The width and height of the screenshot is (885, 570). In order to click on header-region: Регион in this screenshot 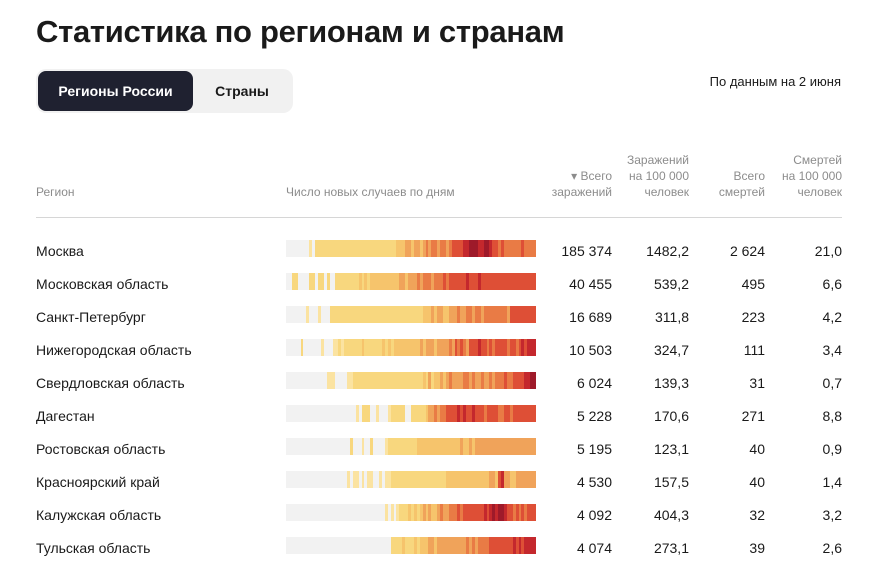, I will do `click(55, 192)`.